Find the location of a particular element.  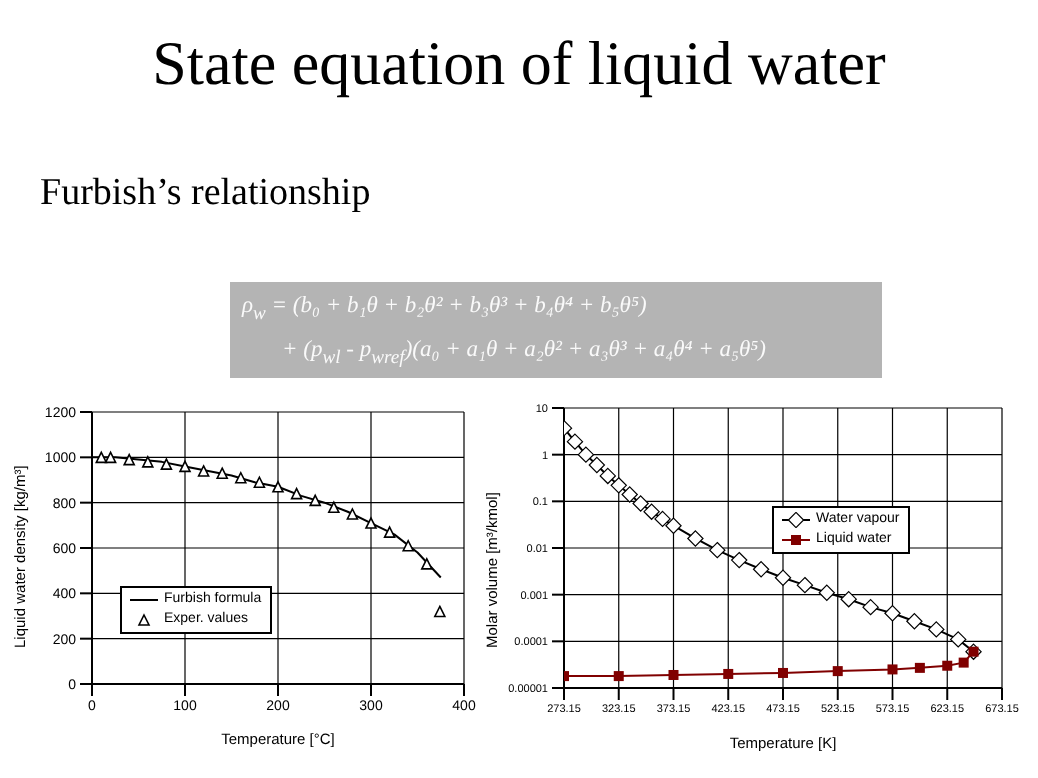

text: + (p$_{wl}$ - p$_{wref}$)(a₀ + a₁θ + a₂θ² + a₃θ³ + a₄θ⁴ + a₅θ⁵) is located at coordinates (524, 355).